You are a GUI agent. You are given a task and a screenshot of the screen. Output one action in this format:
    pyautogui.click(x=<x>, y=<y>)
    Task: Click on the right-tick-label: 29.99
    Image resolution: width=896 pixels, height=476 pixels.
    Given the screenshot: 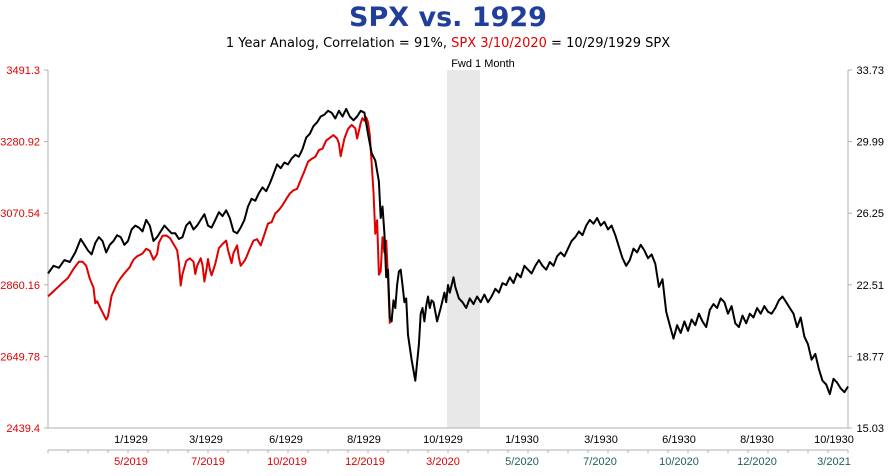 What is the action you would take?
    pyautogui.click(x=870, y=143)
    